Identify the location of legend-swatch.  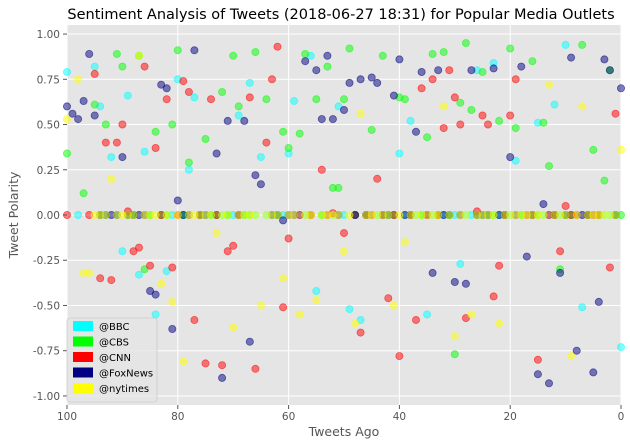
(83, 372).